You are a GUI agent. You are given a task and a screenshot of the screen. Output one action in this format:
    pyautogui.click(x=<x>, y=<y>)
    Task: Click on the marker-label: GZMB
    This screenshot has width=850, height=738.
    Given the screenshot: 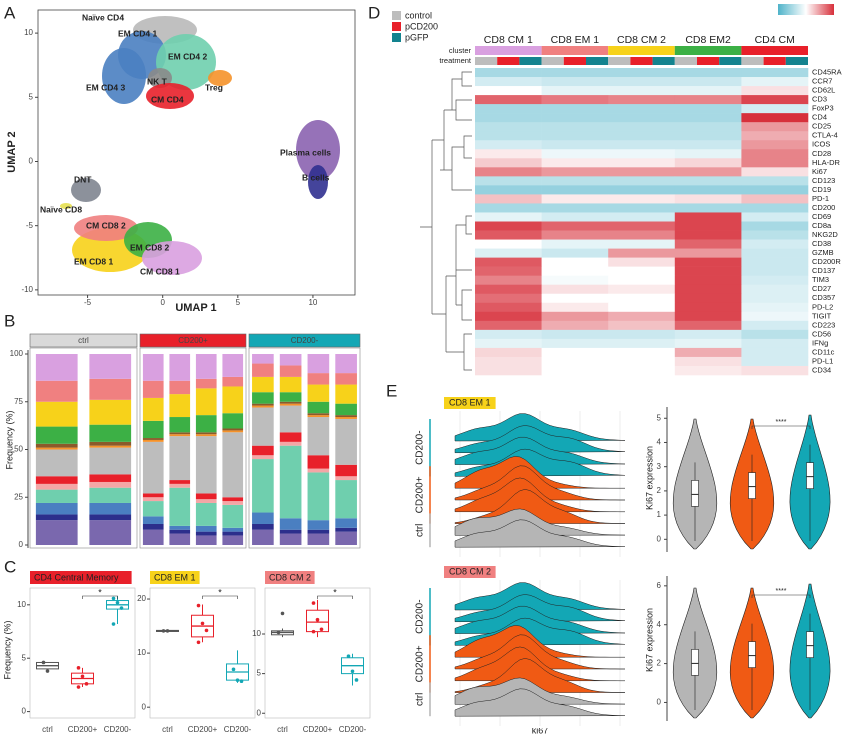 What is the action you would take?
    pyautogui.click(x=823, y=252)
    